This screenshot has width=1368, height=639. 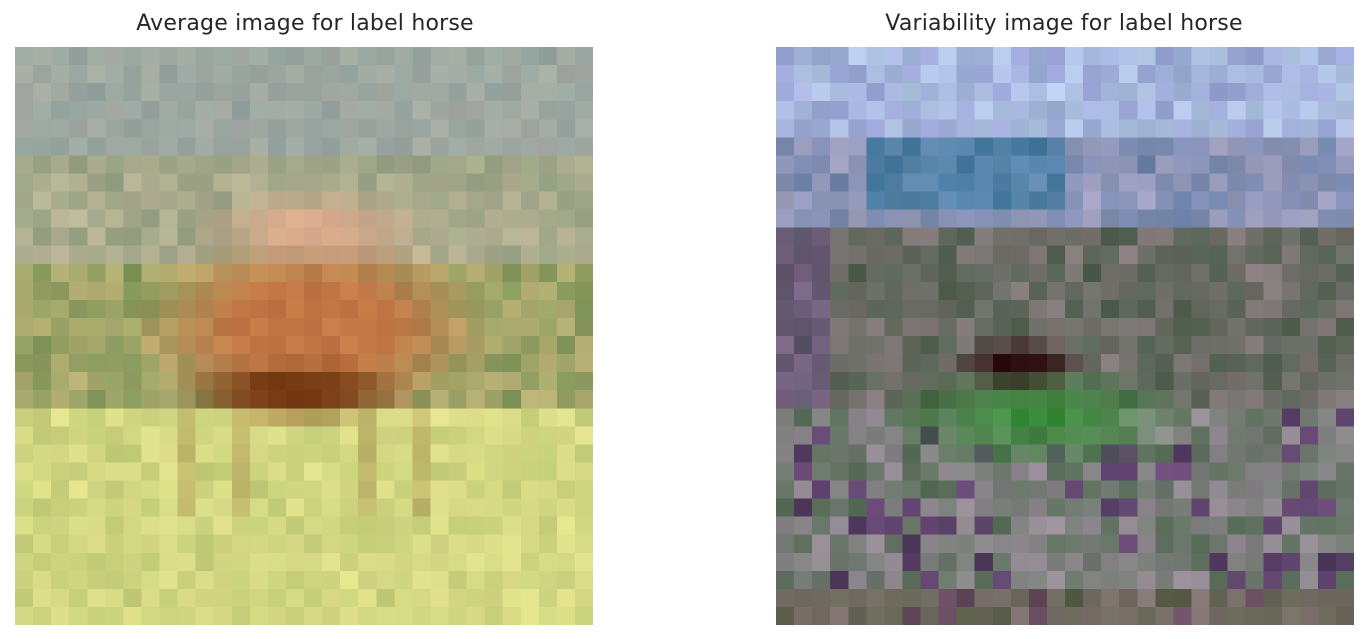 What do you see at coordinates (305, 23) in the screenshot?
I see `average-image-title: Average image for label horse` at bounding box center [305, 23].